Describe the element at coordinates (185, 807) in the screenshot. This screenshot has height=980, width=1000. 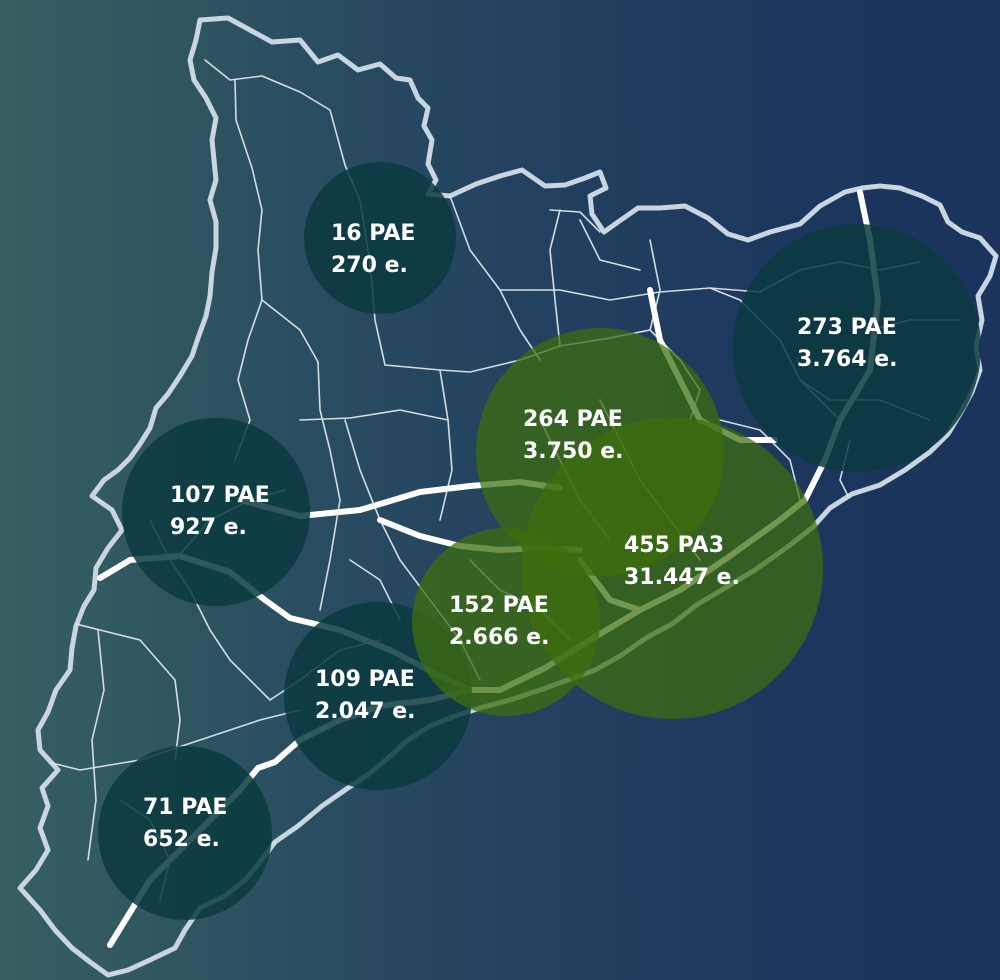
I see `region-count: 71 PAE` at that location.